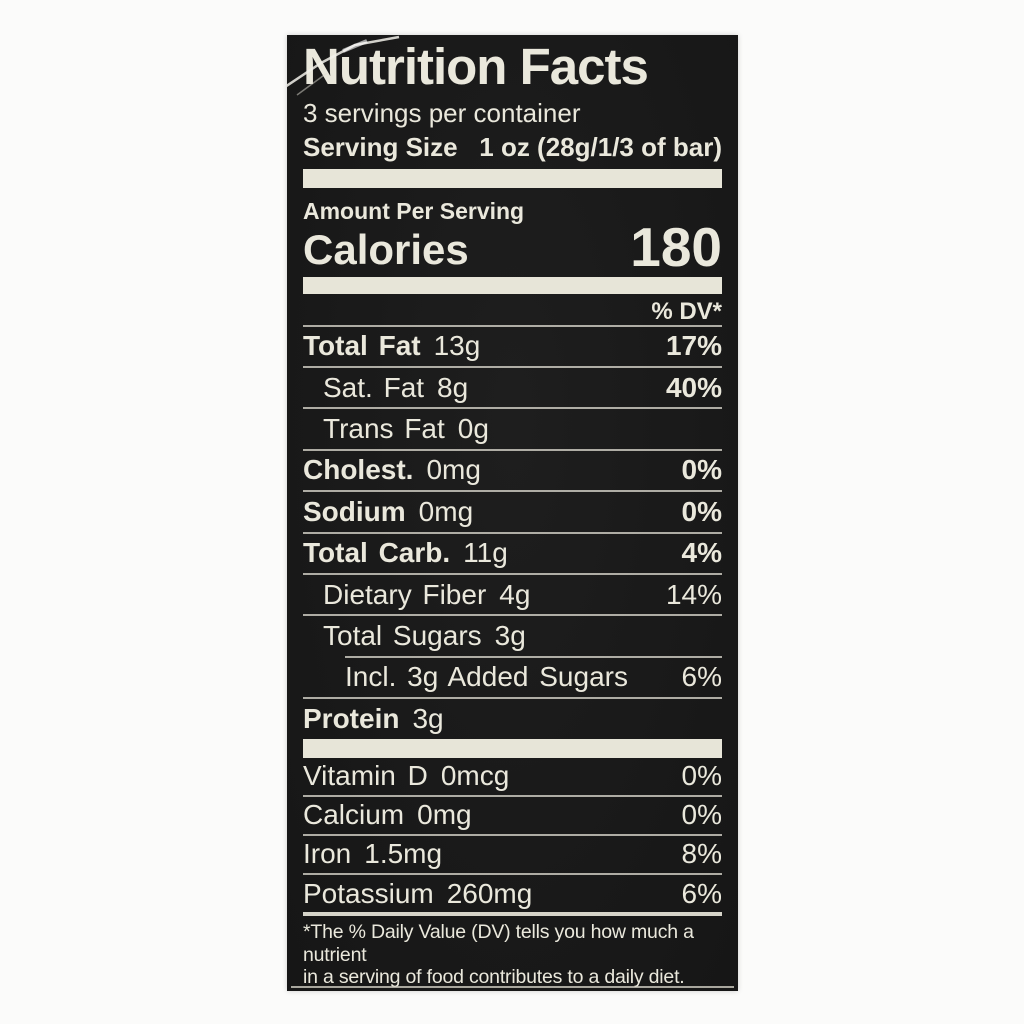 This screenshot has width=1024, height=1024. I want to click on row-total-sugars: Total Sugars 3g, so click(512, 635).